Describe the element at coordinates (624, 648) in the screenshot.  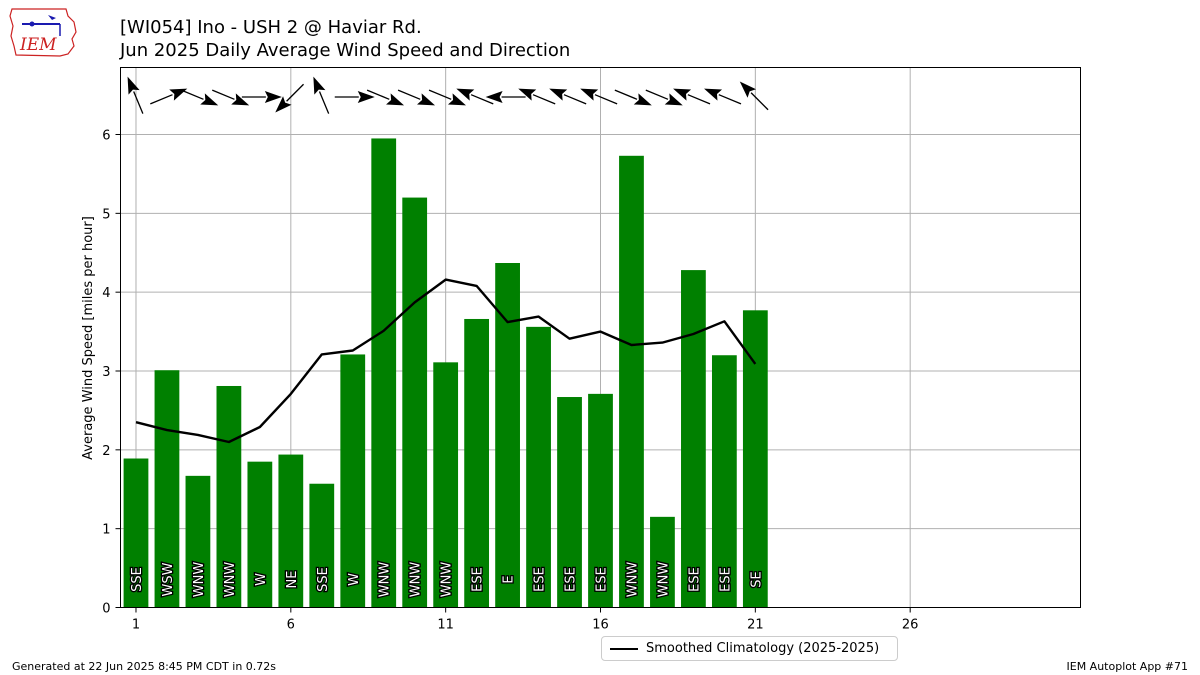
I see `legend-line-swatch` at that location.